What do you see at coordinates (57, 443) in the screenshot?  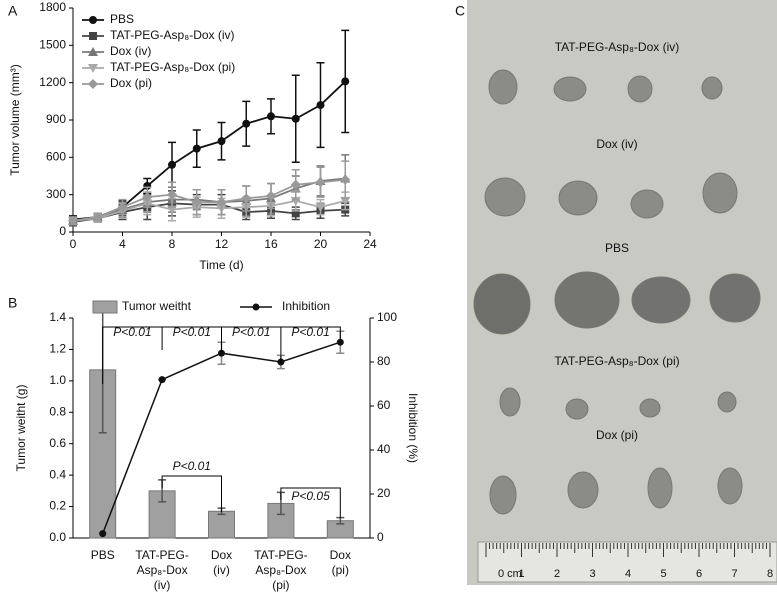 I see `y-tick-label: 0.6` at bounding box center [57, 443].